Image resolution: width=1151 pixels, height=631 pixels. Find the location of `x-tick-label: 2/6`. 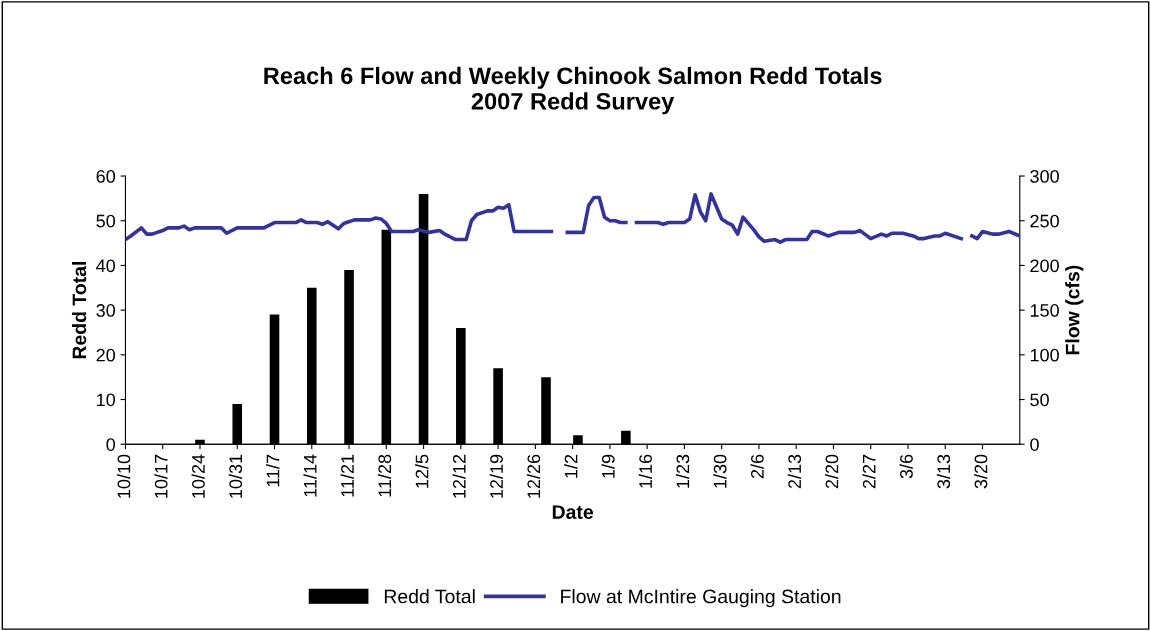

x-tick-label: 2/6 is located at coordinates (757, 466).